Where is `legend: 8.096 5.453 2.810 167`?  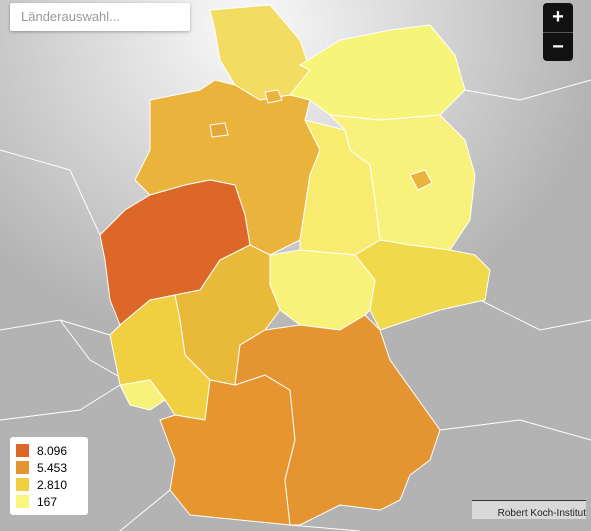 legend: 8.096 5.453 2.810 167 is located at coordinates (49, 476).